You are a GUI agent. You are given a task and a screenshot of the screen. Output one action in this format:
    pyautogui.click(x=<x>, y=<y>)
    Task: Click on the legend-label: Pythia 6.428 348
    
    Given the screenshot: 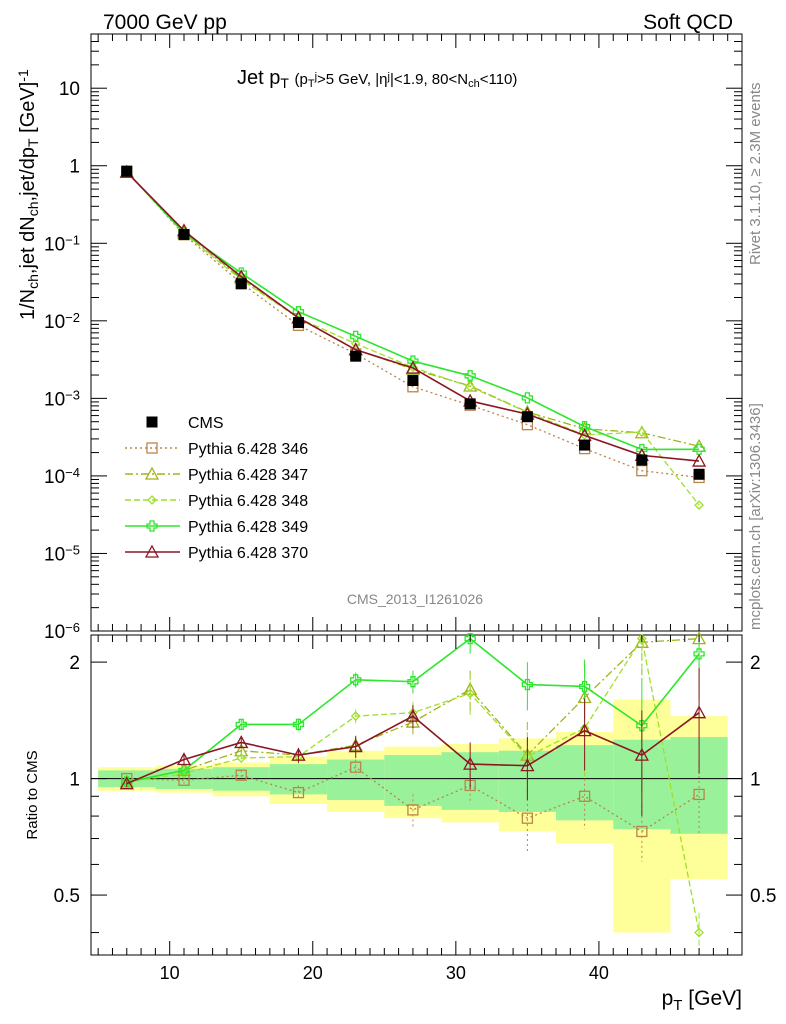 What is the action you would take?
    pyautogui.click(x=248, y=501)
    